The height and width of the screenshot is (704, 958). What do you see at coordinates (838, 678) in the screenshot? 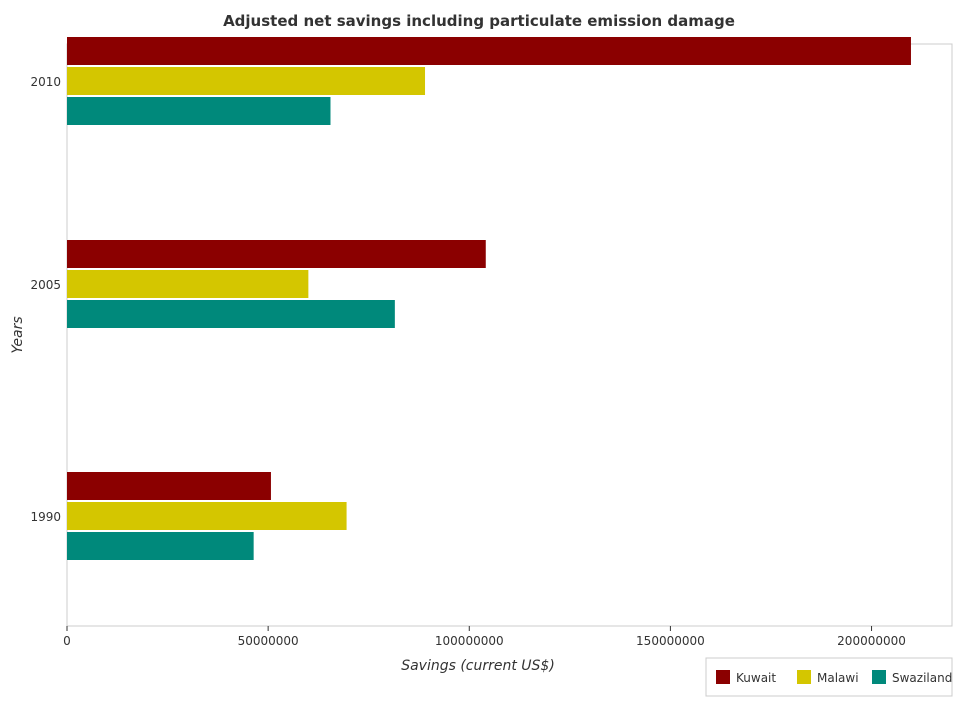
I see `legend-label-malawi: Malawi` at bounding box center [838, 678].